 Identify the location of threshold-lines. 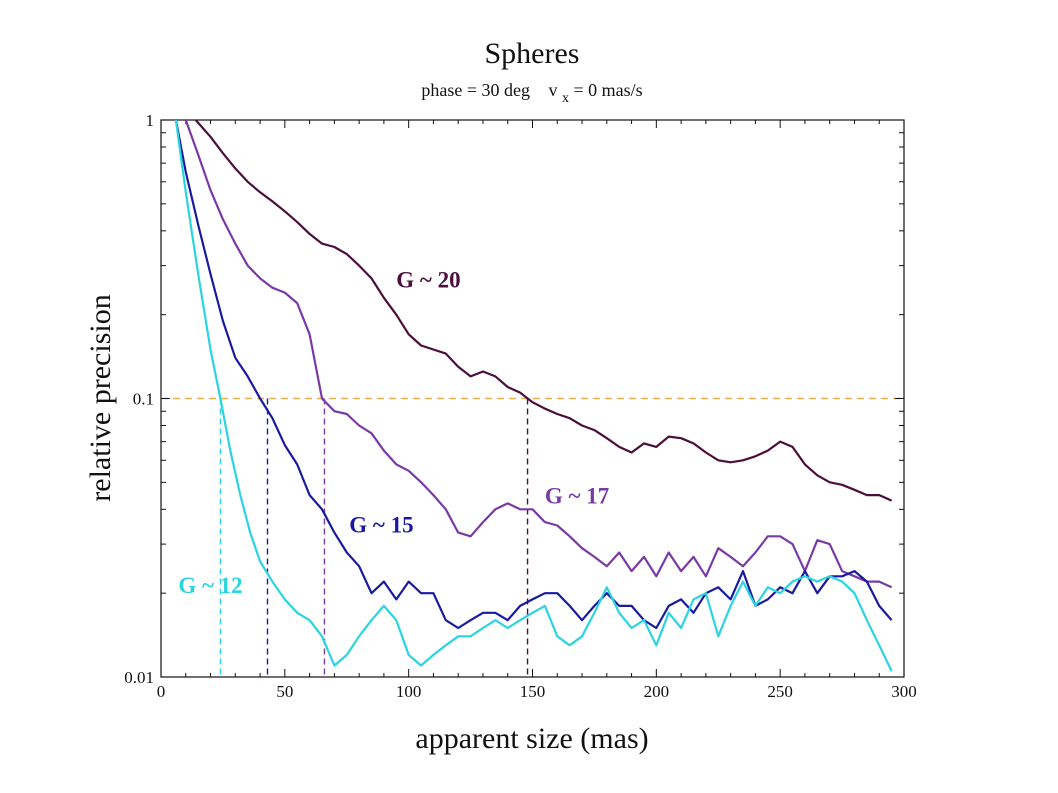
(374, 537).